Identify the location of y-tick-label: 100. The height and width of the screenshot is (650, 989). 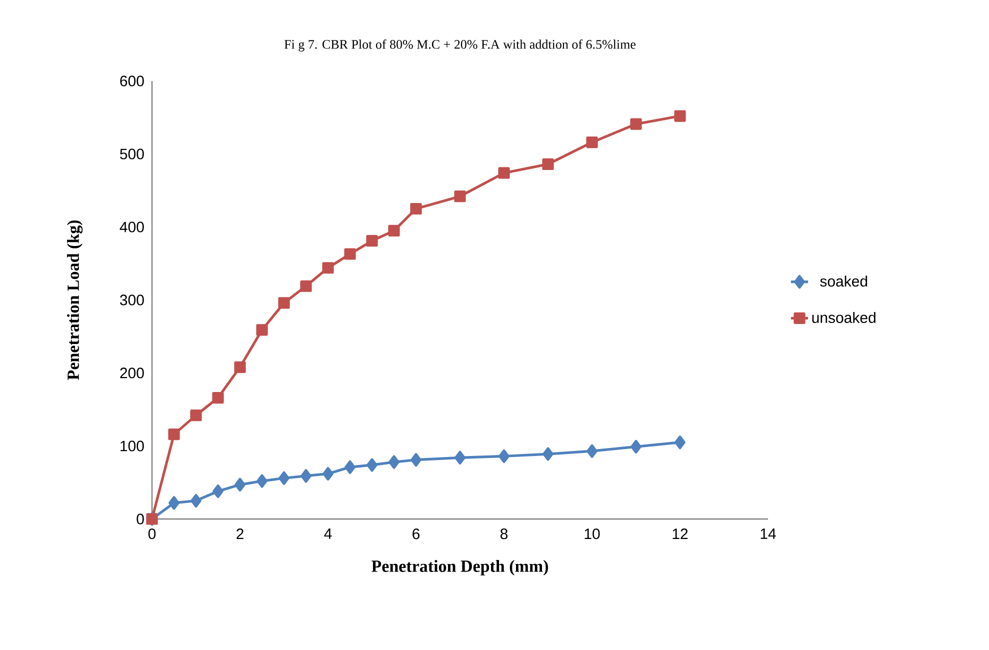
(132, 446).